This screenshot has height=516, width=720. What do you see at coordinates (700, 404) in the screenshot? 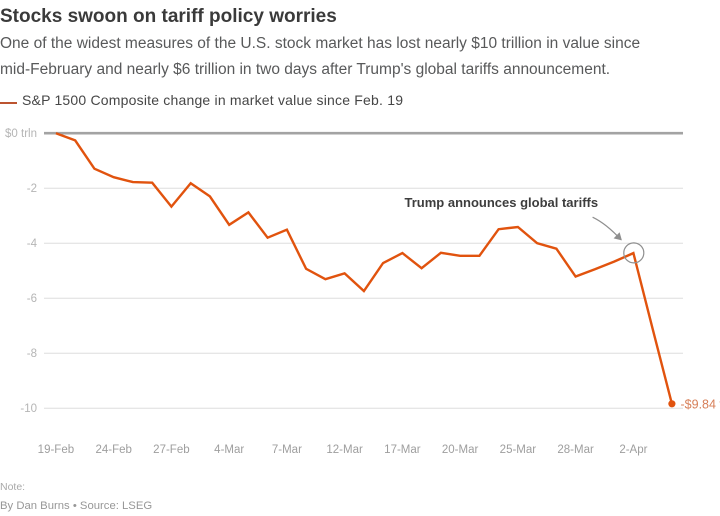
I see `svg-text: -$9.84 trln` at bounding box center [700, 404].